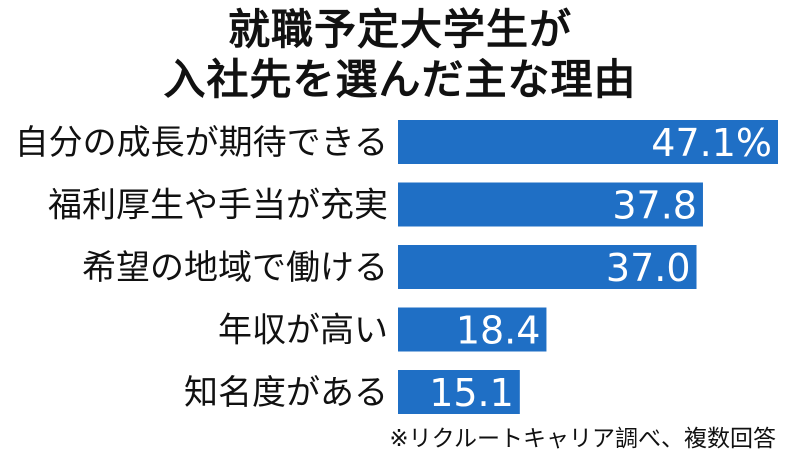 This screenshot has height=466, width=800. Describe the element at coordinates (303, 331) in the screenshot. I see `category-label: 年収が高い` at that location.